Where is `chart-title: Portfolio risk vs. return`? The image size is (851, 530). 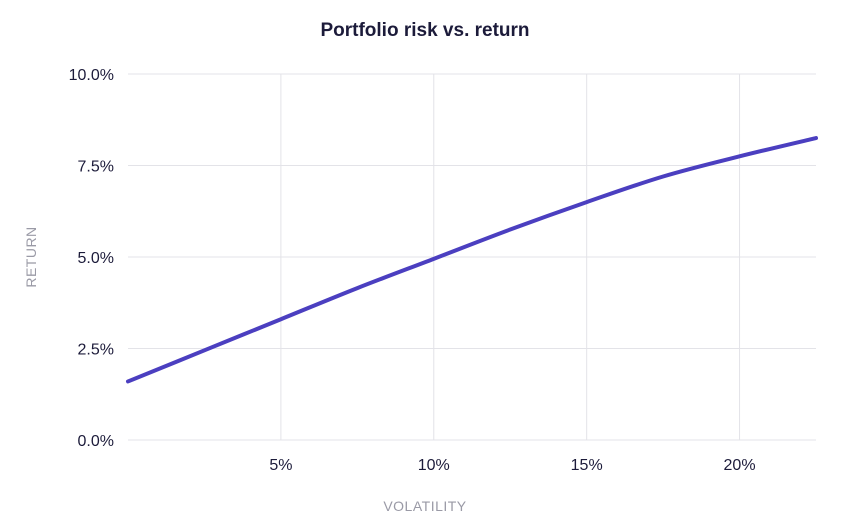
chart-title: Portfolio risk vs. return is located at coordinates (424, 30).